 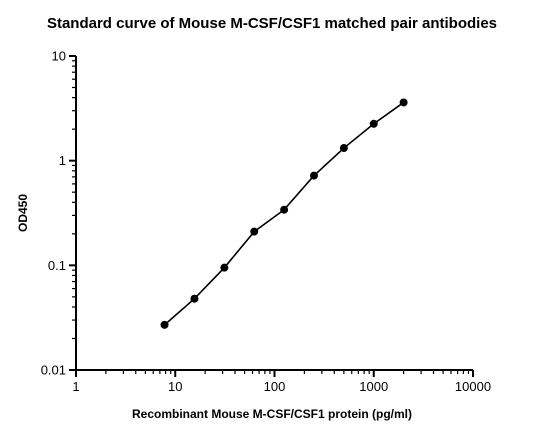 What do you see at coordinates (275, 386) in the screenshot?
I see `x-tick-label: 100` at bounding box center [275, 386].